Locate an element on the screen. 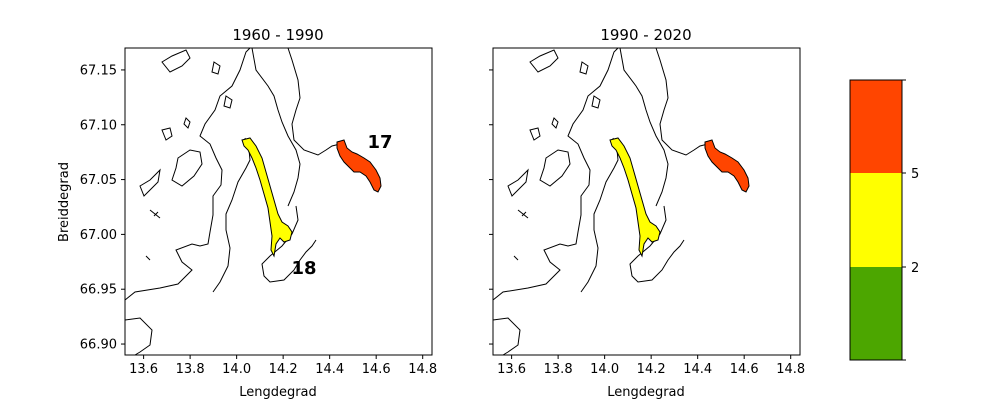 The image size is (1000, 400). colorbar-tick-label: 2 is located at coordinates (915, 268).